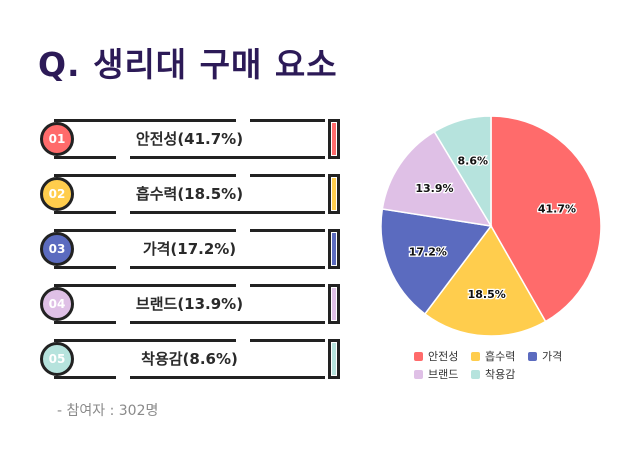 The image size is (640, 466). I want to click on factor-label: 가격(17.2%), so click(189, 249).